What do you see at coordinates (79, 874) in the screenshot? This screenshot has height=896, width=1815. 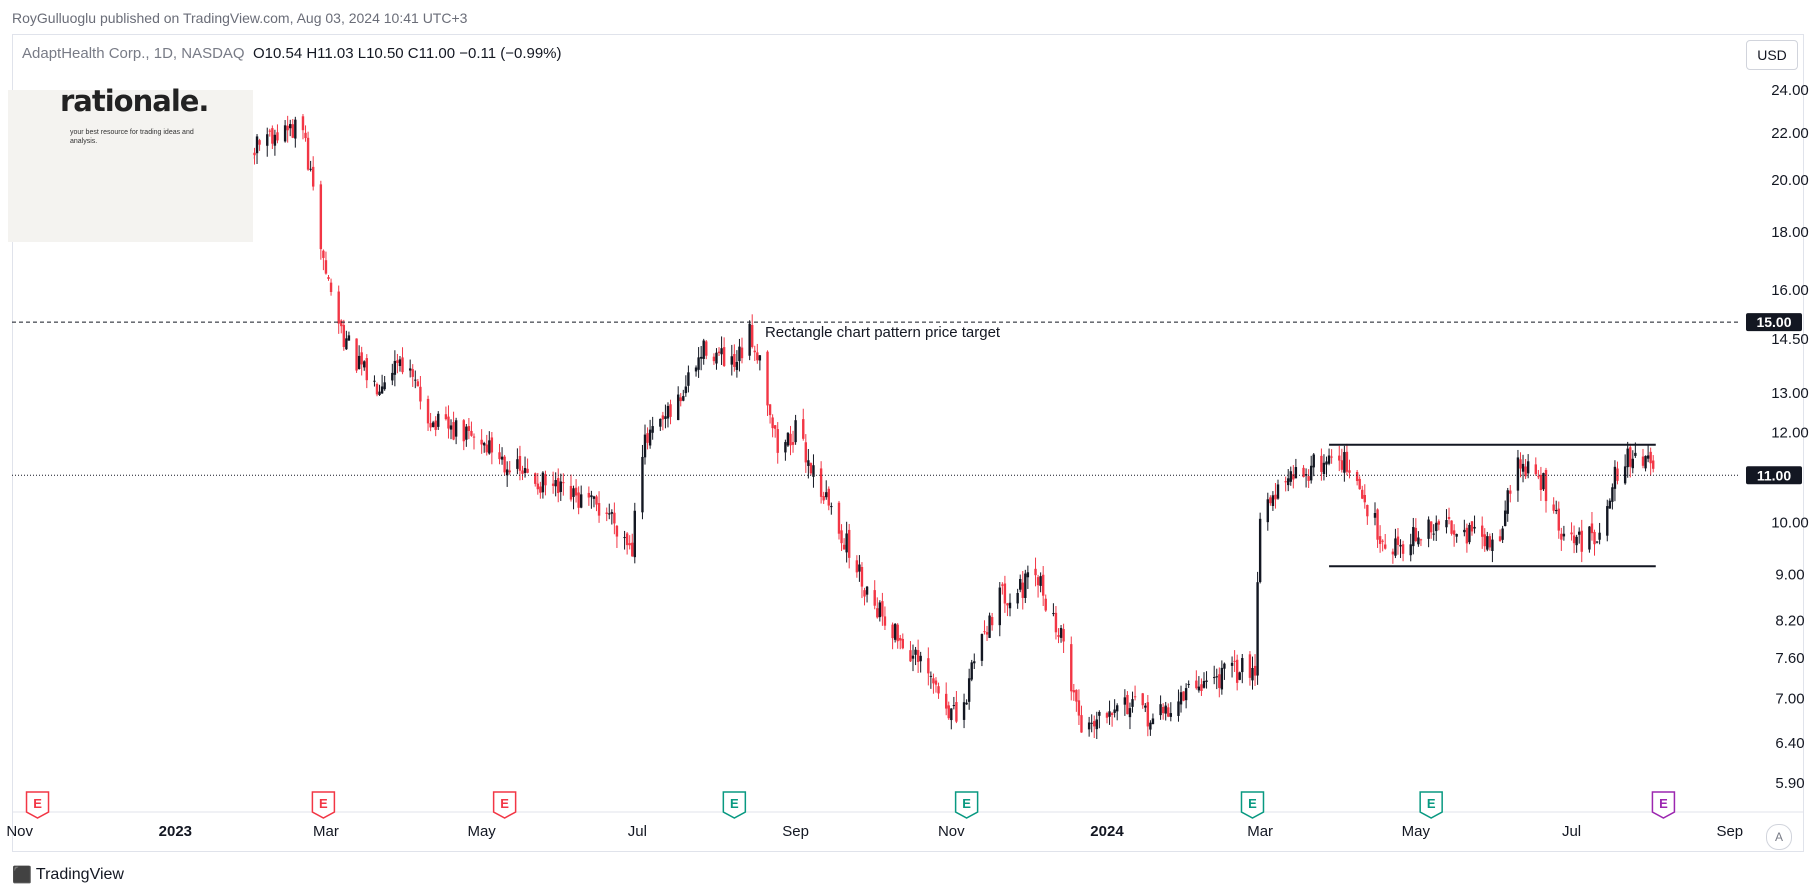 I see `footer-brand-label: TradingView` at bounding box center [79, 874].